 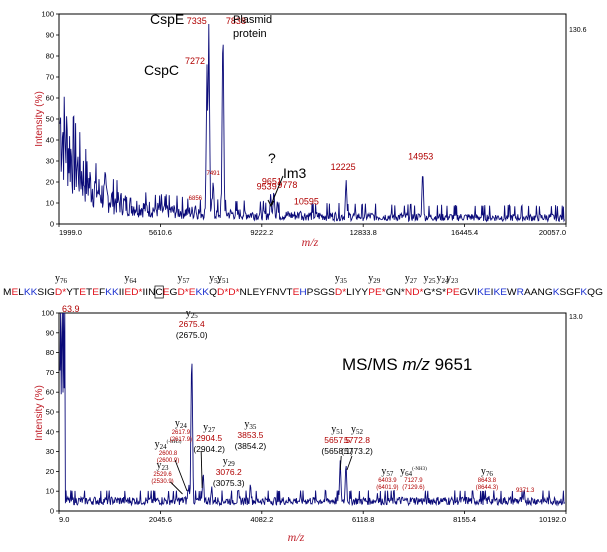 What do you see at coordinates (357, 451) in the screenshot?
I see `peak-mz-calculated: (5773.2)` at bounding box center [357, 451].